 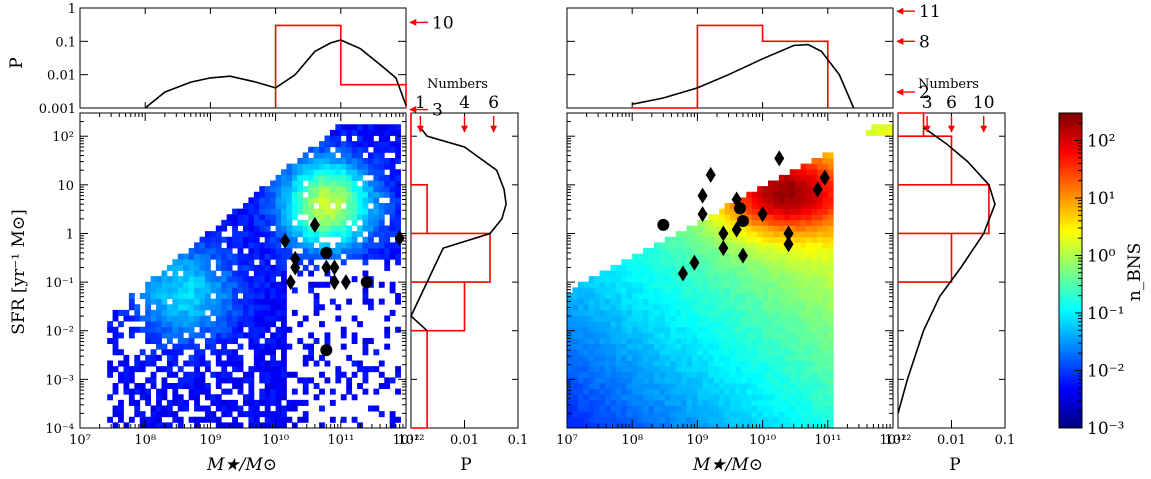 What do you see at coordinates (1101, 256) in the screenshot?
I see `colorbar-tick-label: 10⁰` at bounding box center [1101, 256].